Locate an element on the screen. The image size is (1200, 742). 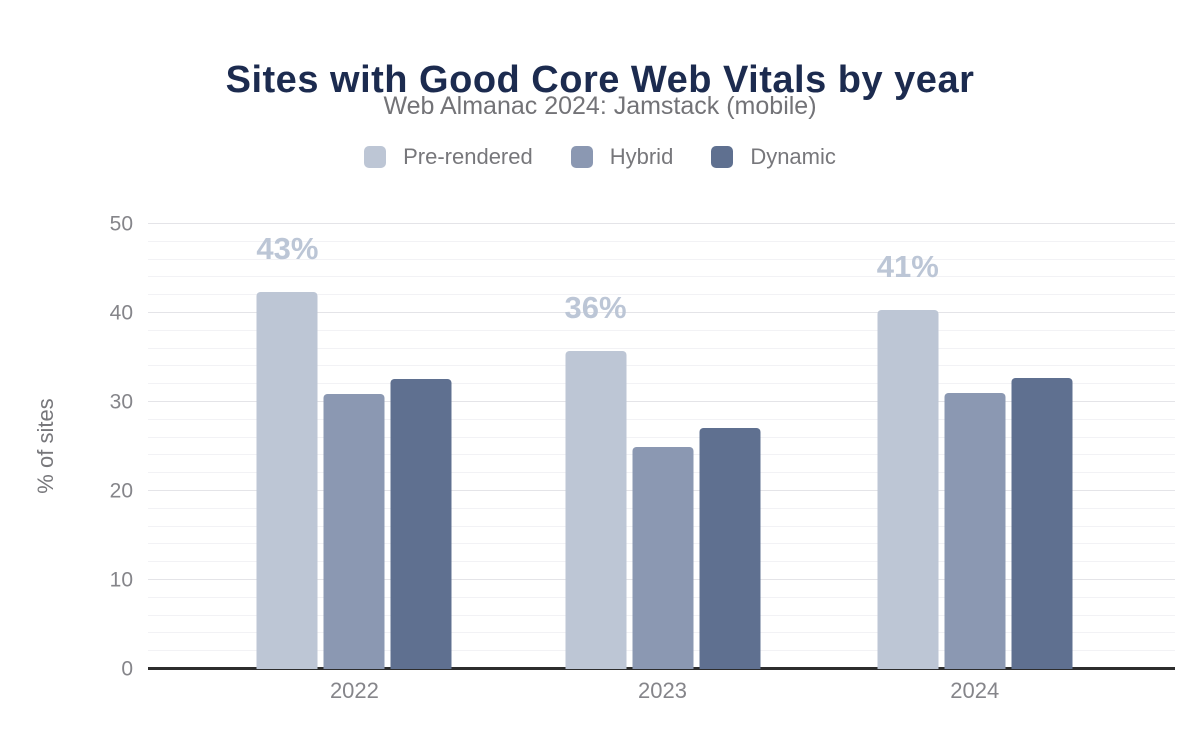
bar-value-label-2024: 41% is located at coordinates (907, 267).